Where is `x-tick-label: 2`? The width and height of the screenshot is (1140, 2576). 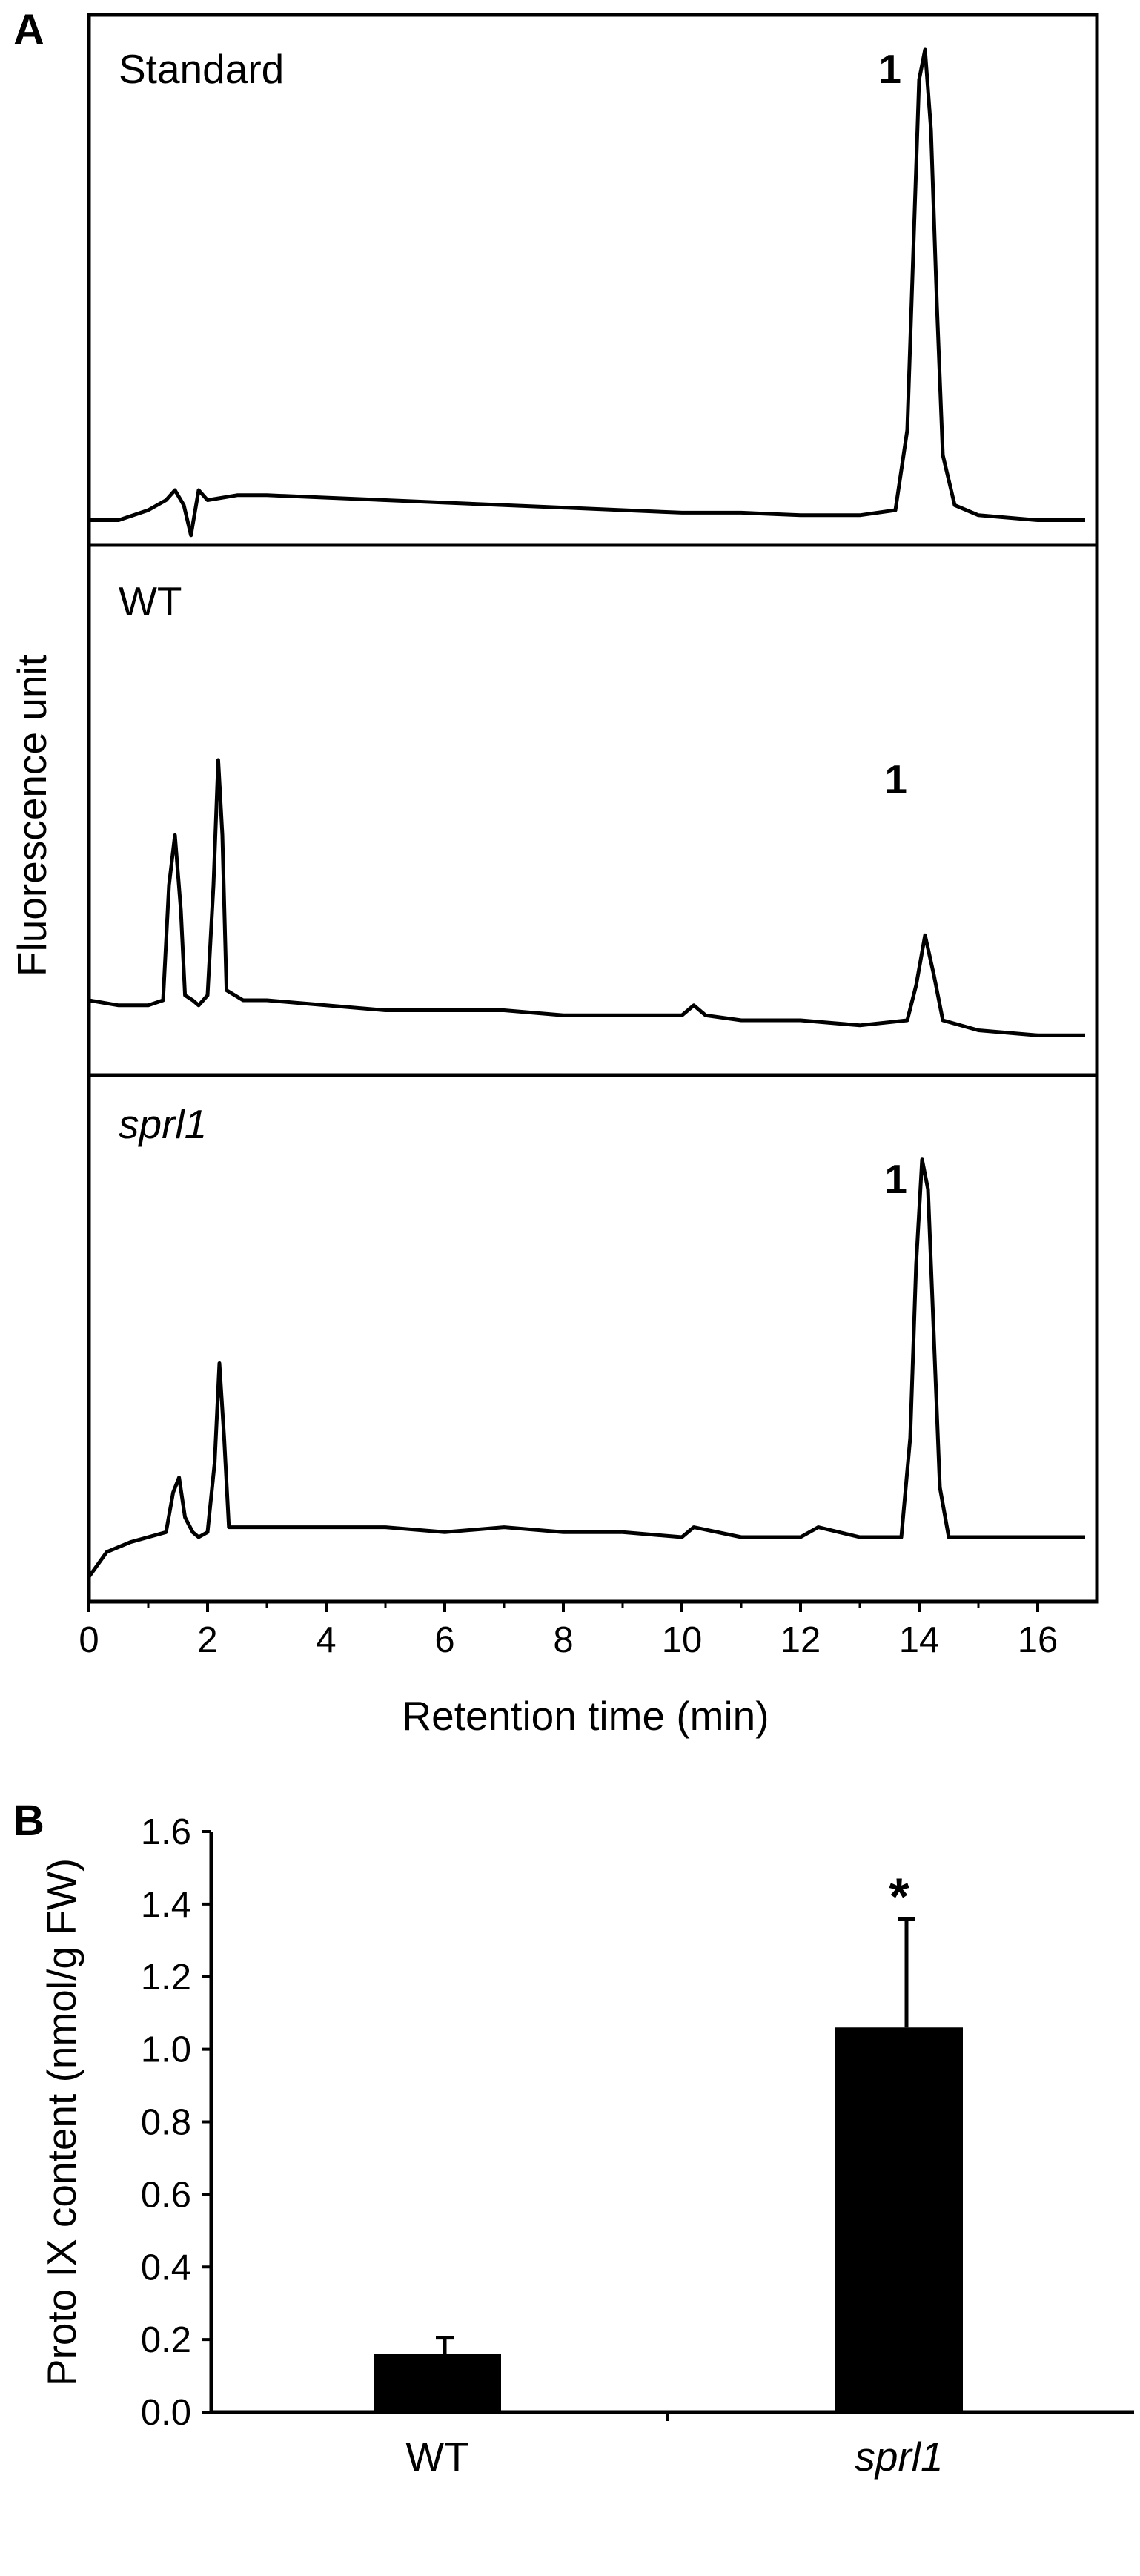 x-tick-label: 2 is located at coordinates (207, 1640).